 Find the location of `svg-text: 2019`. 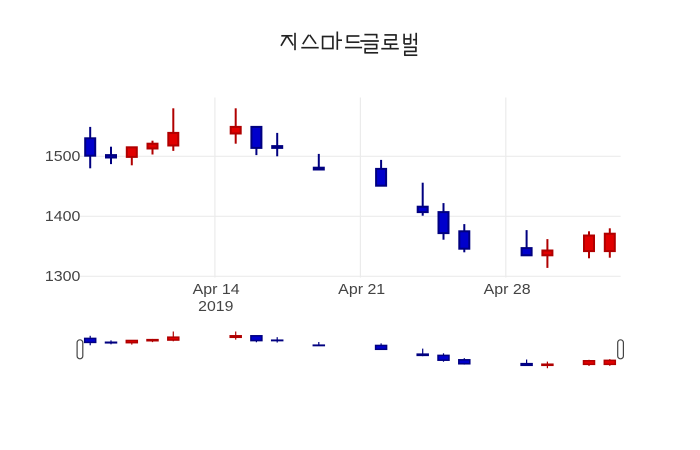

svg-text: 2019 is located at coordinates (215, 307).